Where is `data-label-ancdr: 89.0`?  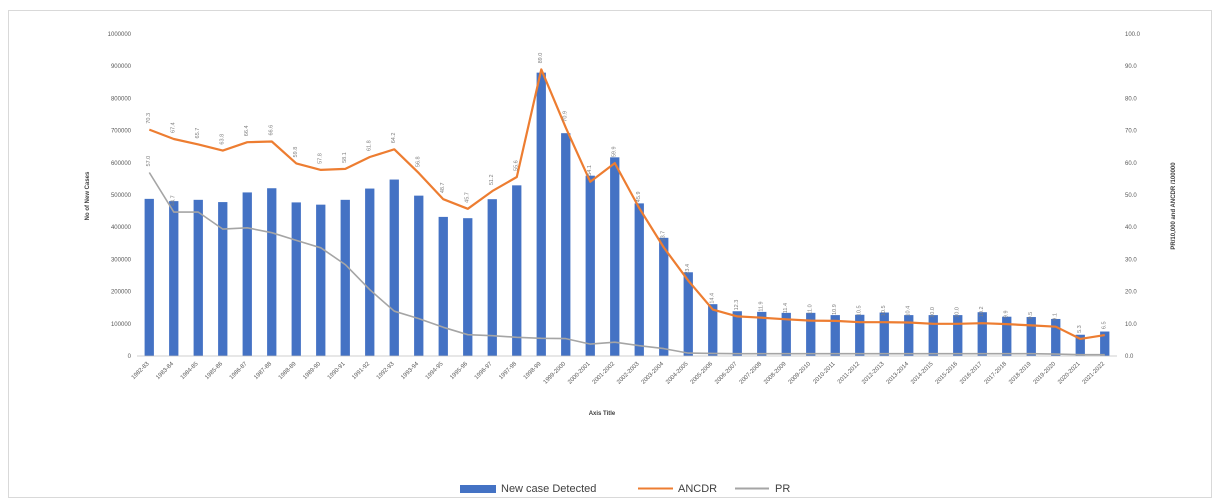
data-label-ancdr: 89.0 is located at coordinates (541, 58).